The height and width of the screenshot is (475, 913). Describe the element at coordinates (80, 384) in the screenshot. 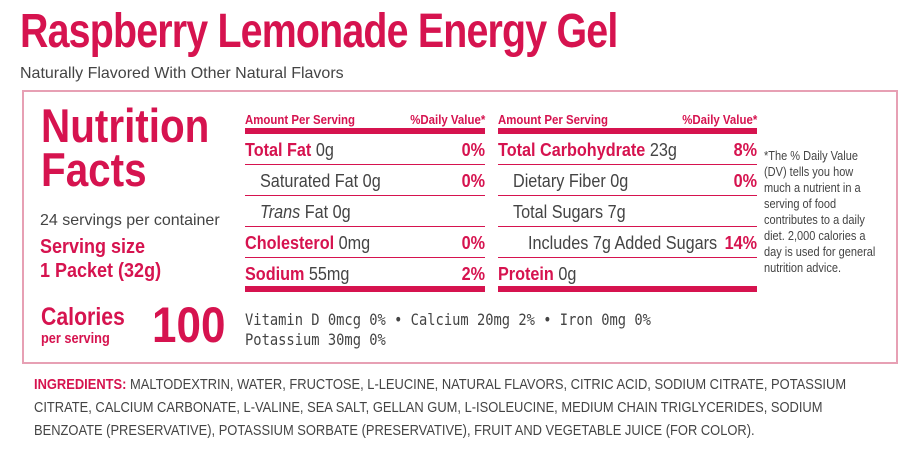

I see `ingredients-label: INGREDIENTS:` at that location.